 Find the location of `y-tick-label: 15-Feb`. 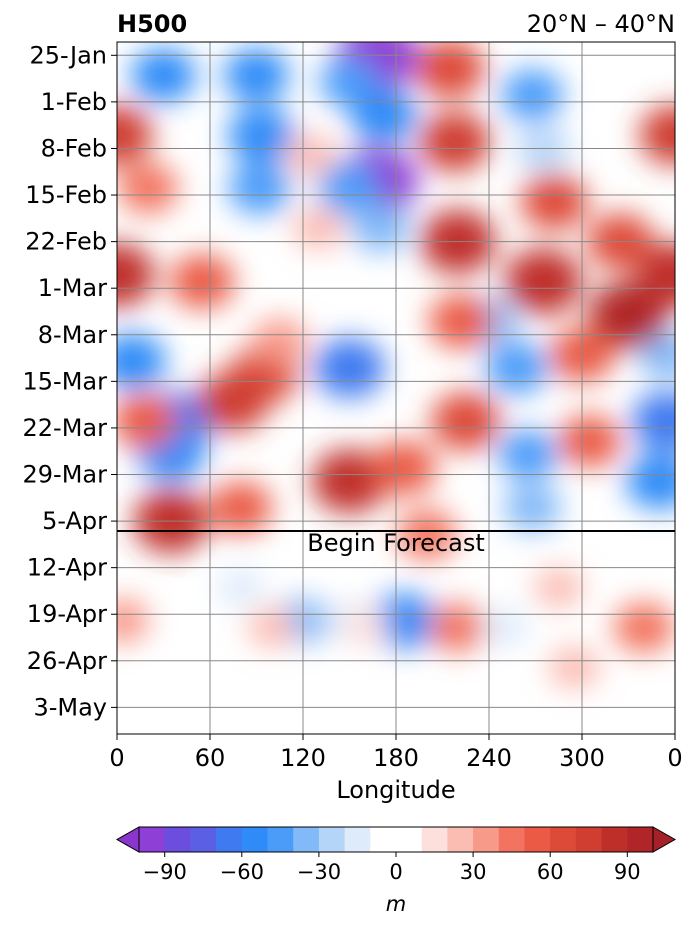

y-tick-label: 15-Feb is located at coordinates (66, 195).